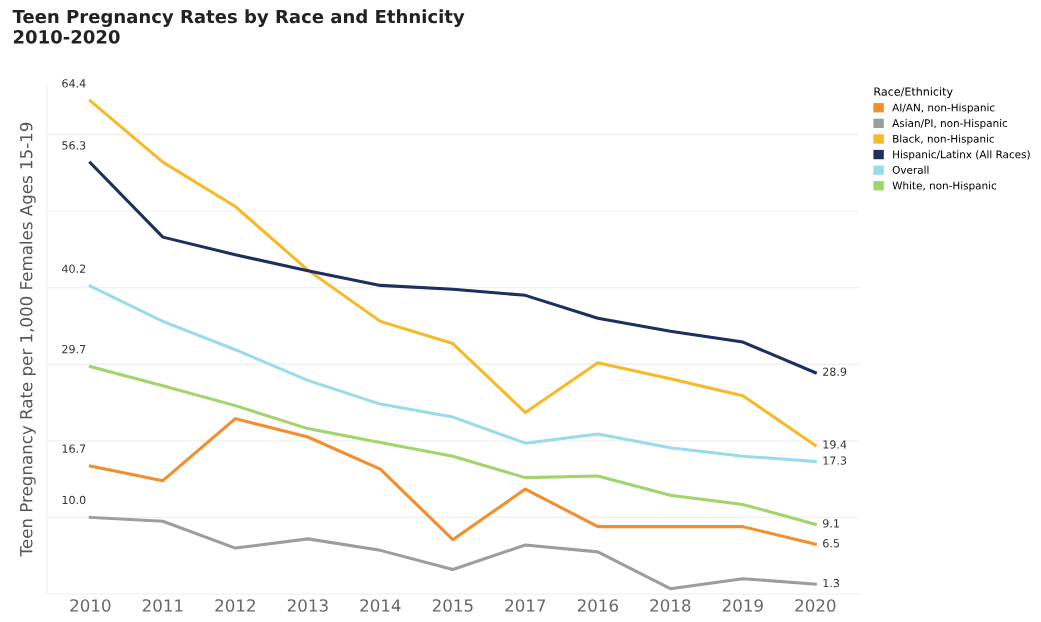  I want to click on x-tick-label: 2019, so click(742, 605).